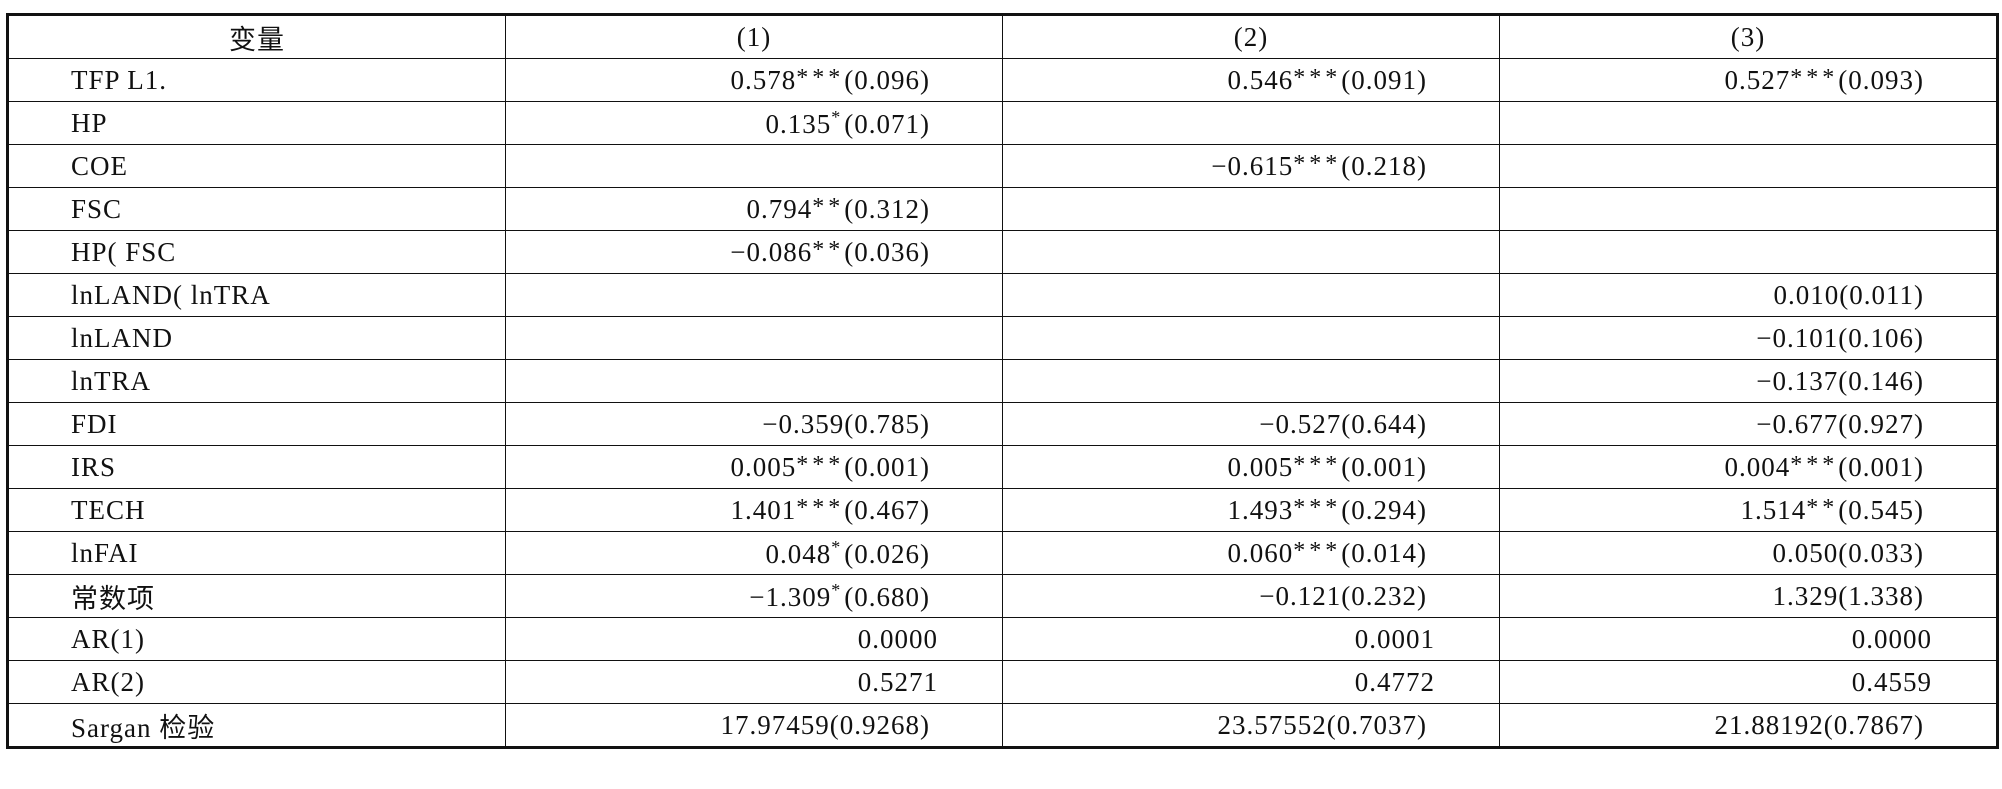 The width and height of the screenshot is (2002, 789). Describe the element at coordinates (1748, 510) in the screenshot. I see `value-cell: 1.514**(0.545)` at that location.